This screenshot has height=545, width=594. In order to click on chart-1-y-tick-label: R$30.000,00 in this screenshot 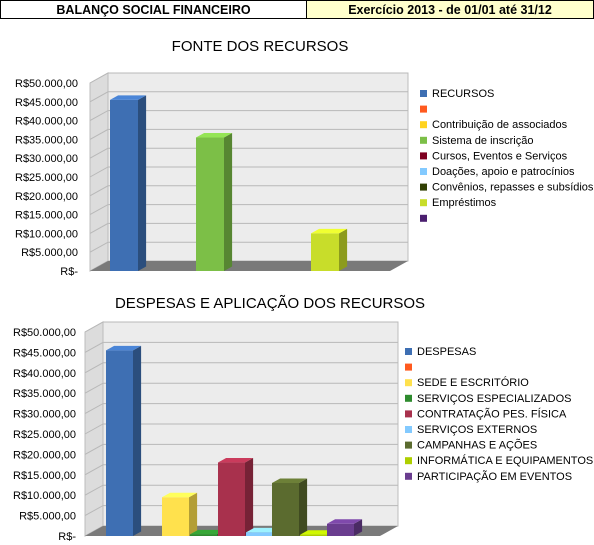, I will do `click(46, 159)`.